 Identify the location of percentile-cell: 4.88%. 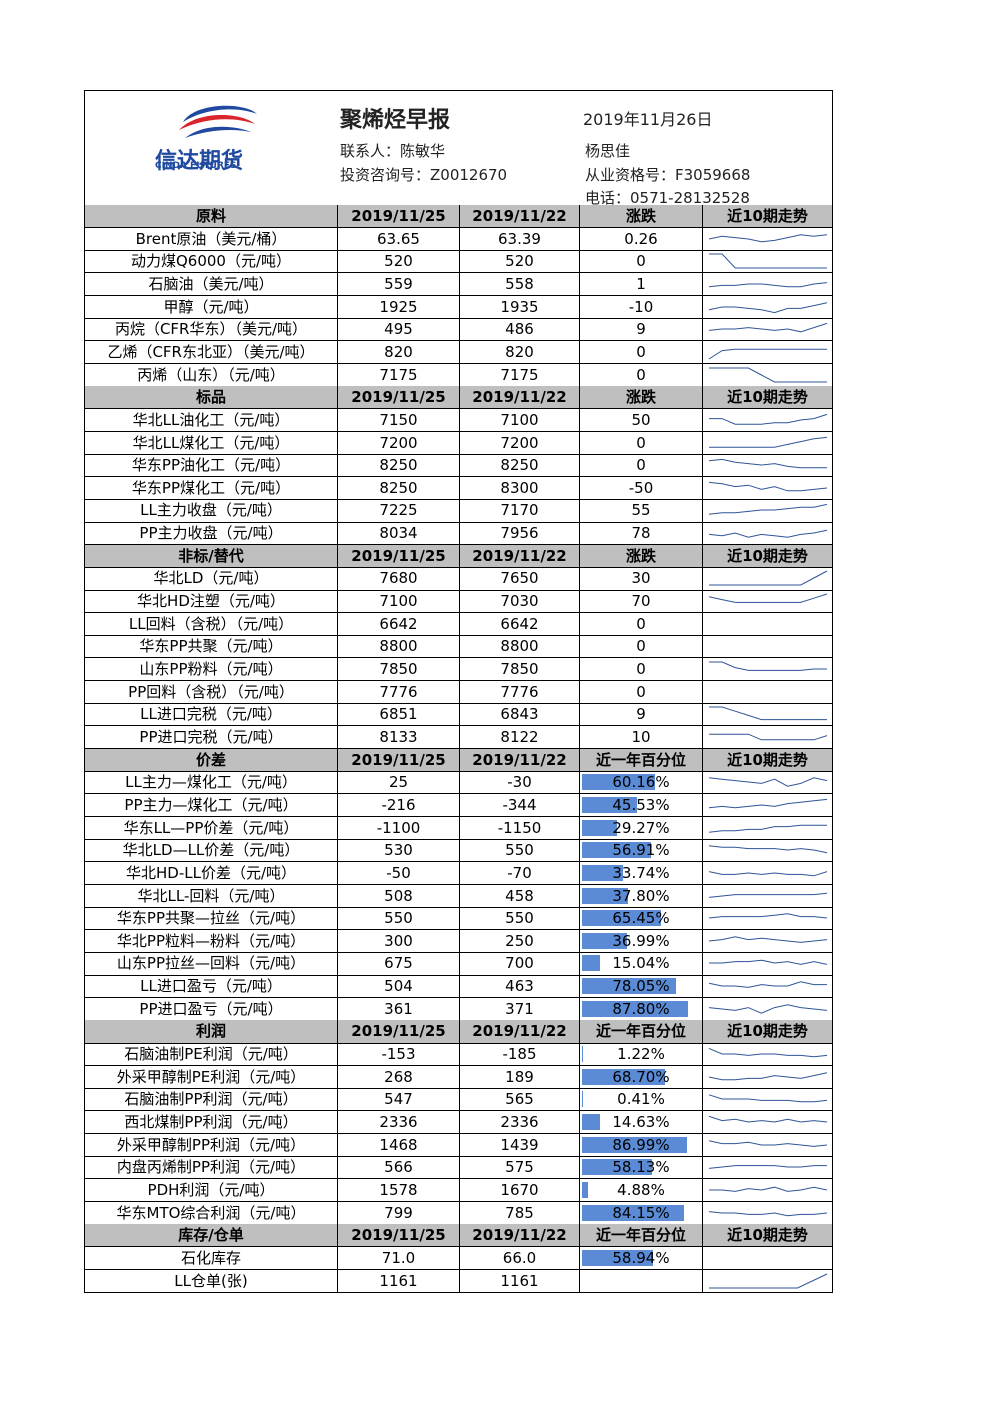
(641, 1190).